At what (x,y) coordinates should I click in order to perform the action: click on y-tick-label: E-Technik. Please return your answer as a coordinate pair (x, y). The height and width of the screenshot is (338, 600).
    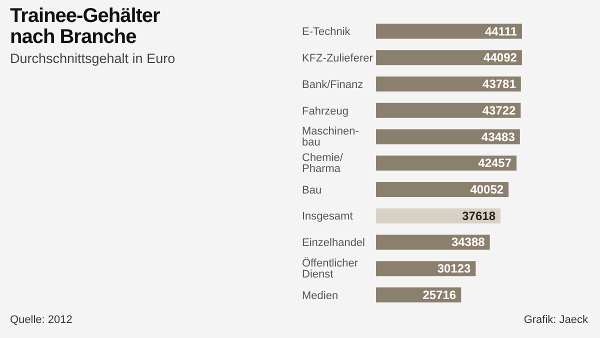
    Looking at the image, I should click on (326, 32).